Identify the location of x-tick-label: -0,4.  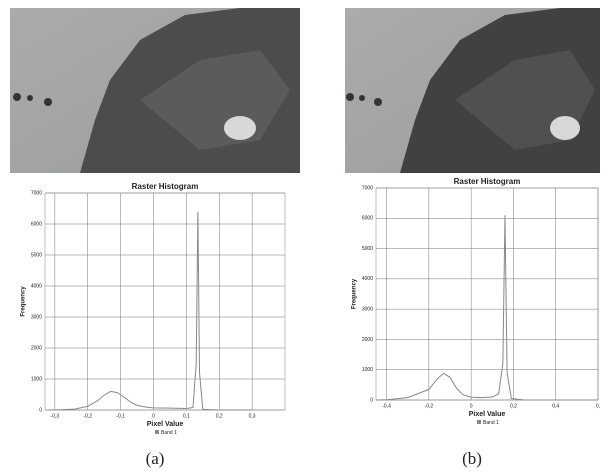
(386, 406).